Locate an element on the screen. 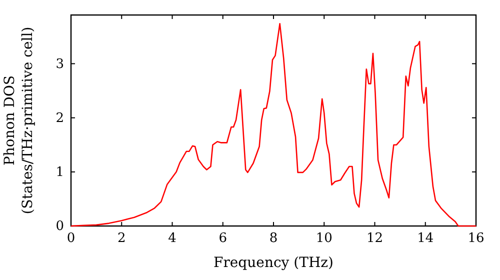  x-tick-label: 4 is located at coordinates (172, 238).